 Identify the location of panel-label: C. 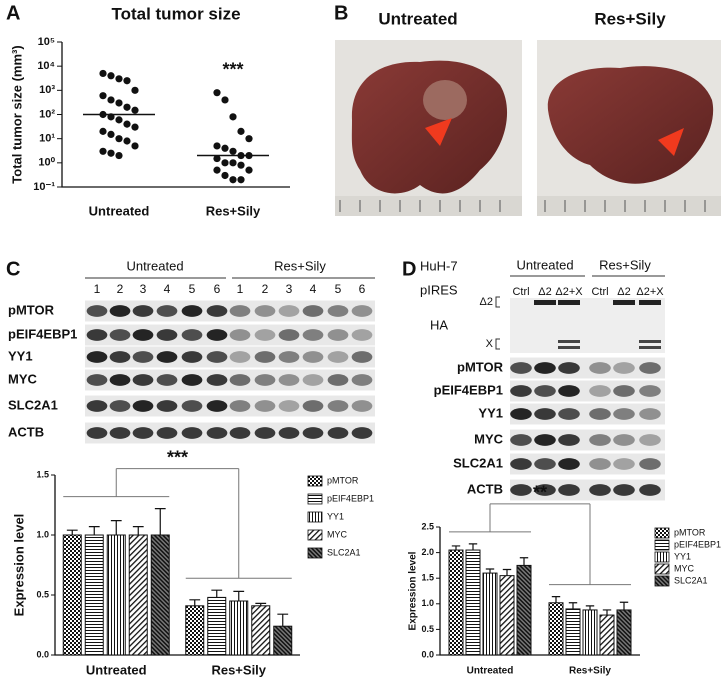
(13, 269).